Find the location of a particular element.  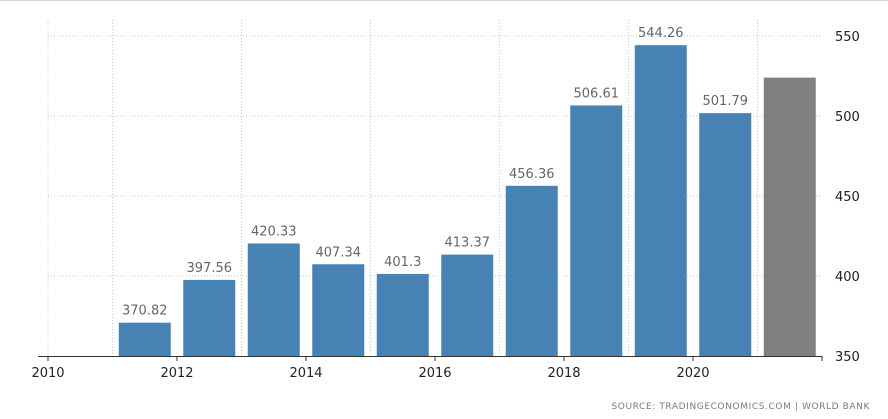

bar-value-label: 420.33 is located at coordinates (274, 231).